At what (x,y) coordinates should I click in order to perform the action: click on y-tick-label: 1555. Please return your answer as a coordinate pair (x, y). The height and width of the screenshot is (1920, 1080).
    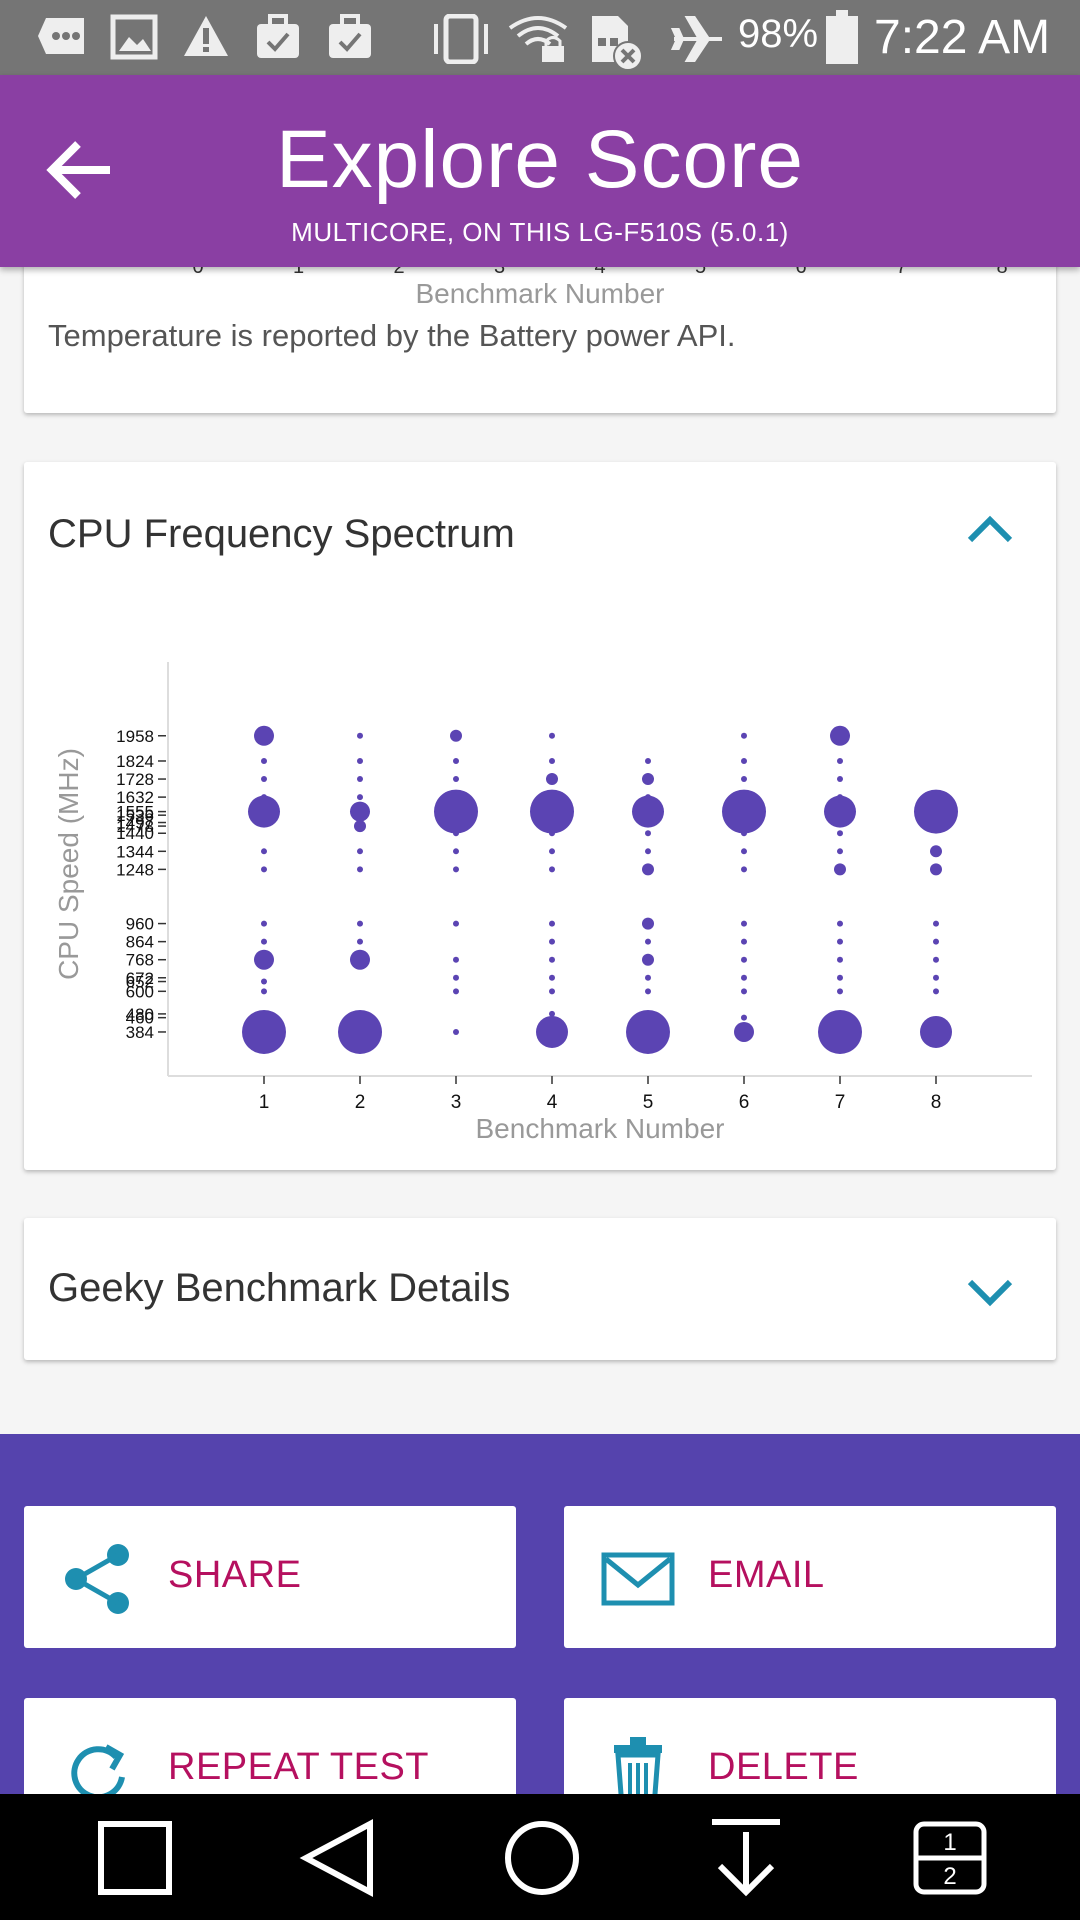
    Looking at the image, I should click on (135, 812).